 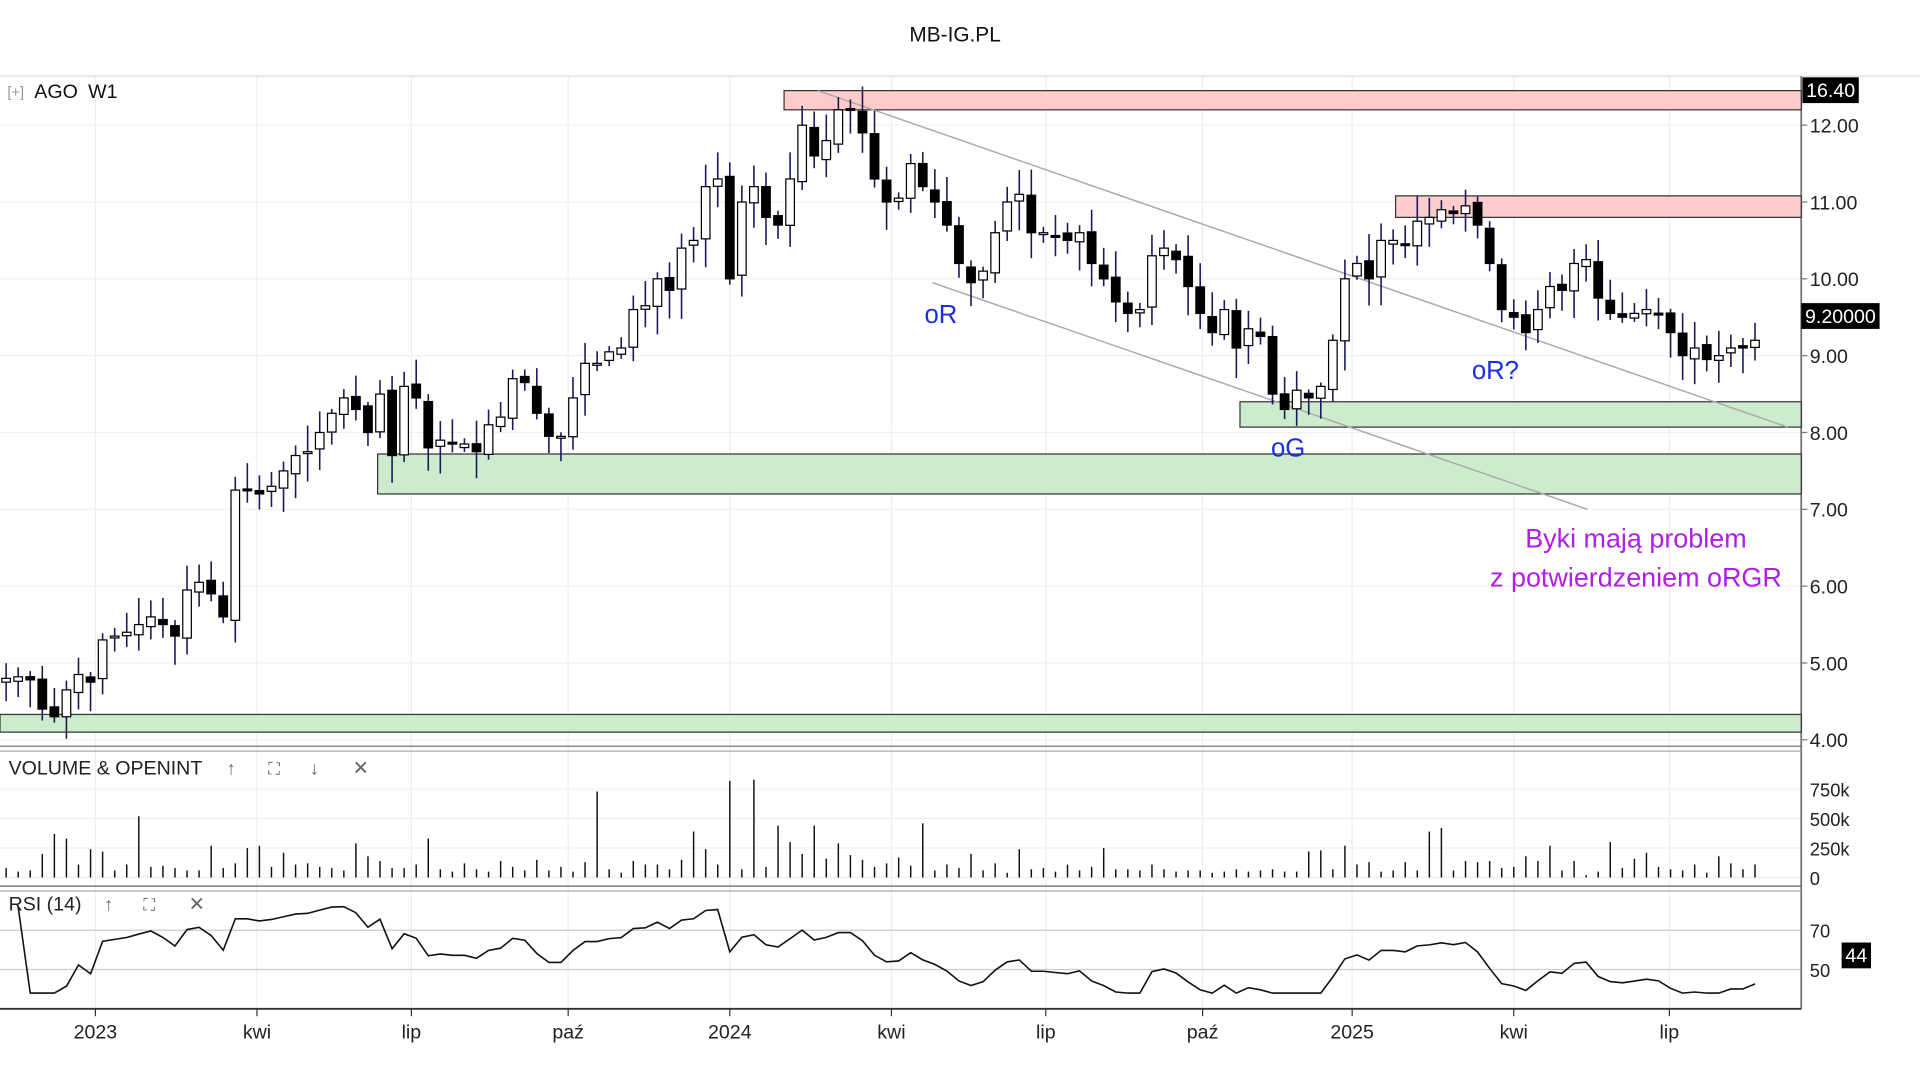 What do you see at coordinates (56, 92) in the screenshot?
I see `legend-symbol: AGO` at bounding box center [56, 92].